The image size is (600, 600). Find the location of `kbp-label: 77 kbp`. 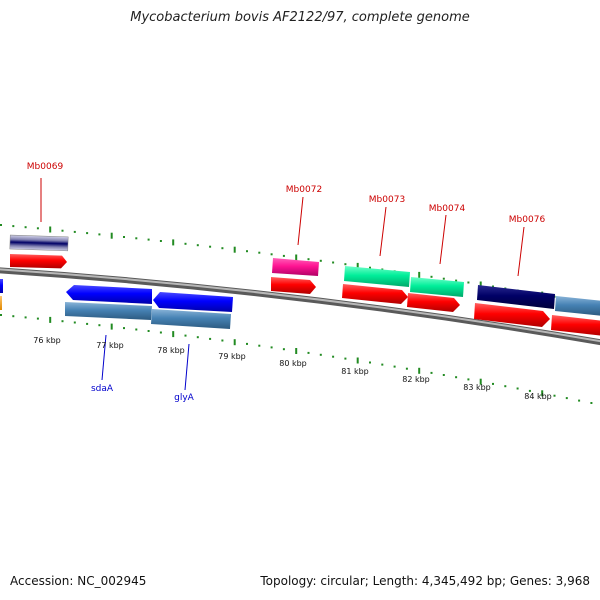

kbp-label: 77 kbp is located at coordinates (110, 345).